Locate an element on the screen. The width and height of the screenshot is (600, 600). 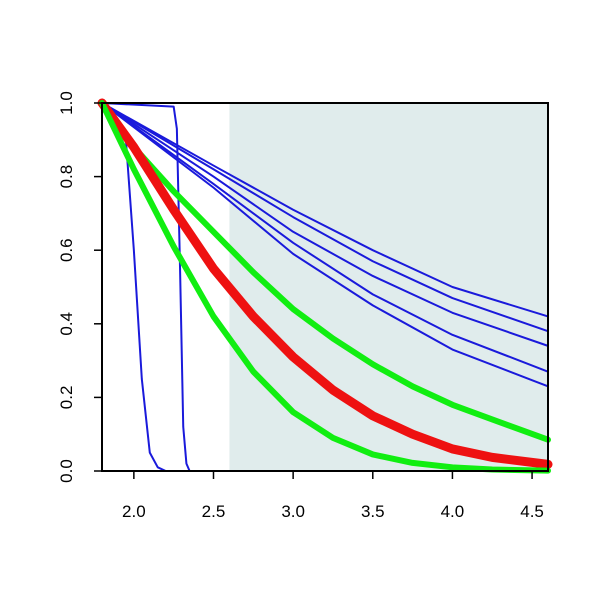
y-tick-label: 0.4 is located at coordinates (66, 324).